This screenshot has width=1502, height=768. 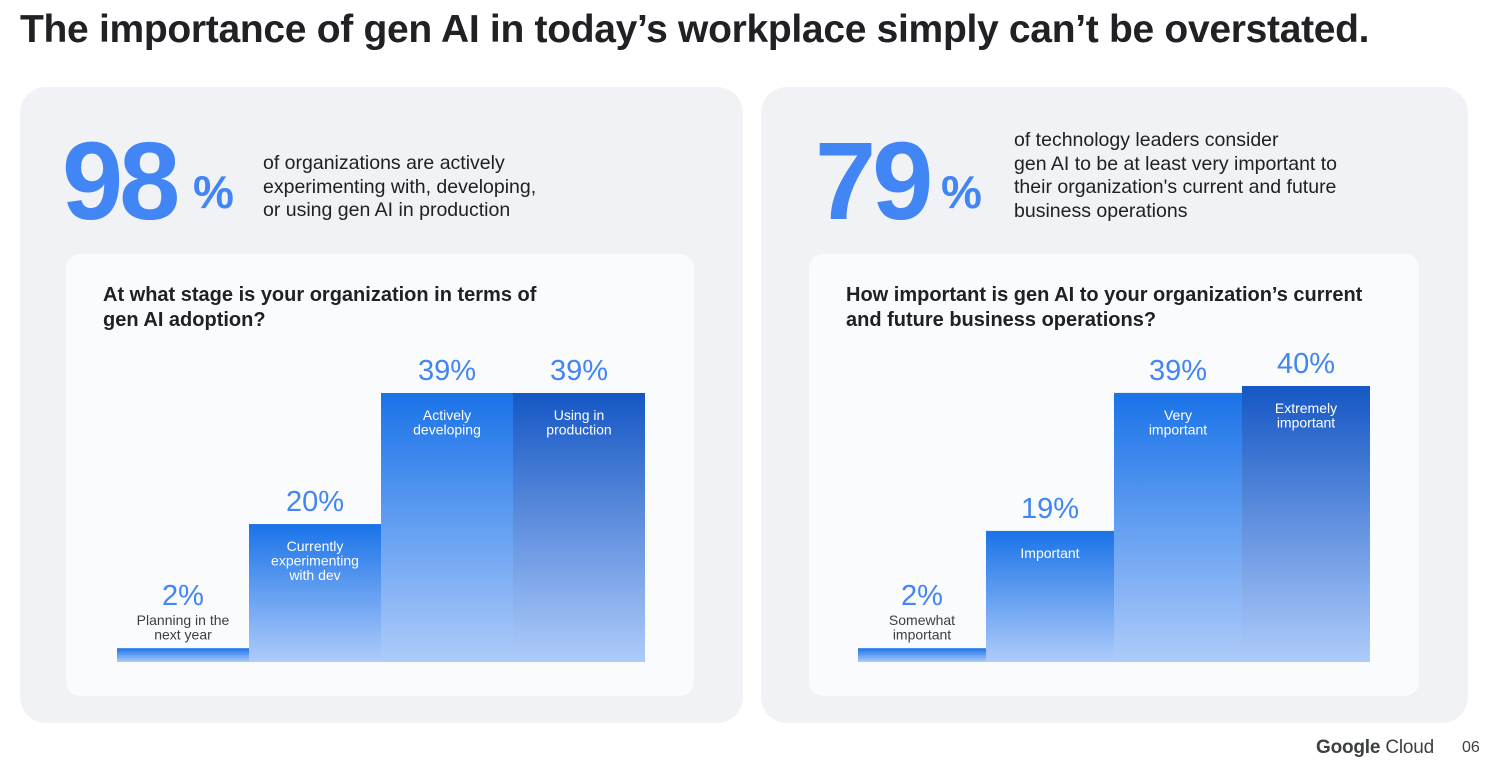 I want to click on stat-value-importance: 79, so click(x=874, y=181).